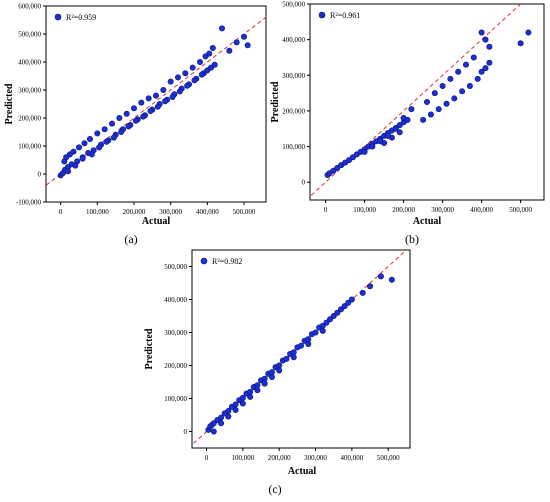 Image resolution: width=550 pixels, height=502 pixels. What do you see at coordinates (29, 7) in the screenshot?
I see `y-tick-label: 600,000` at bounding box center [29, 7].